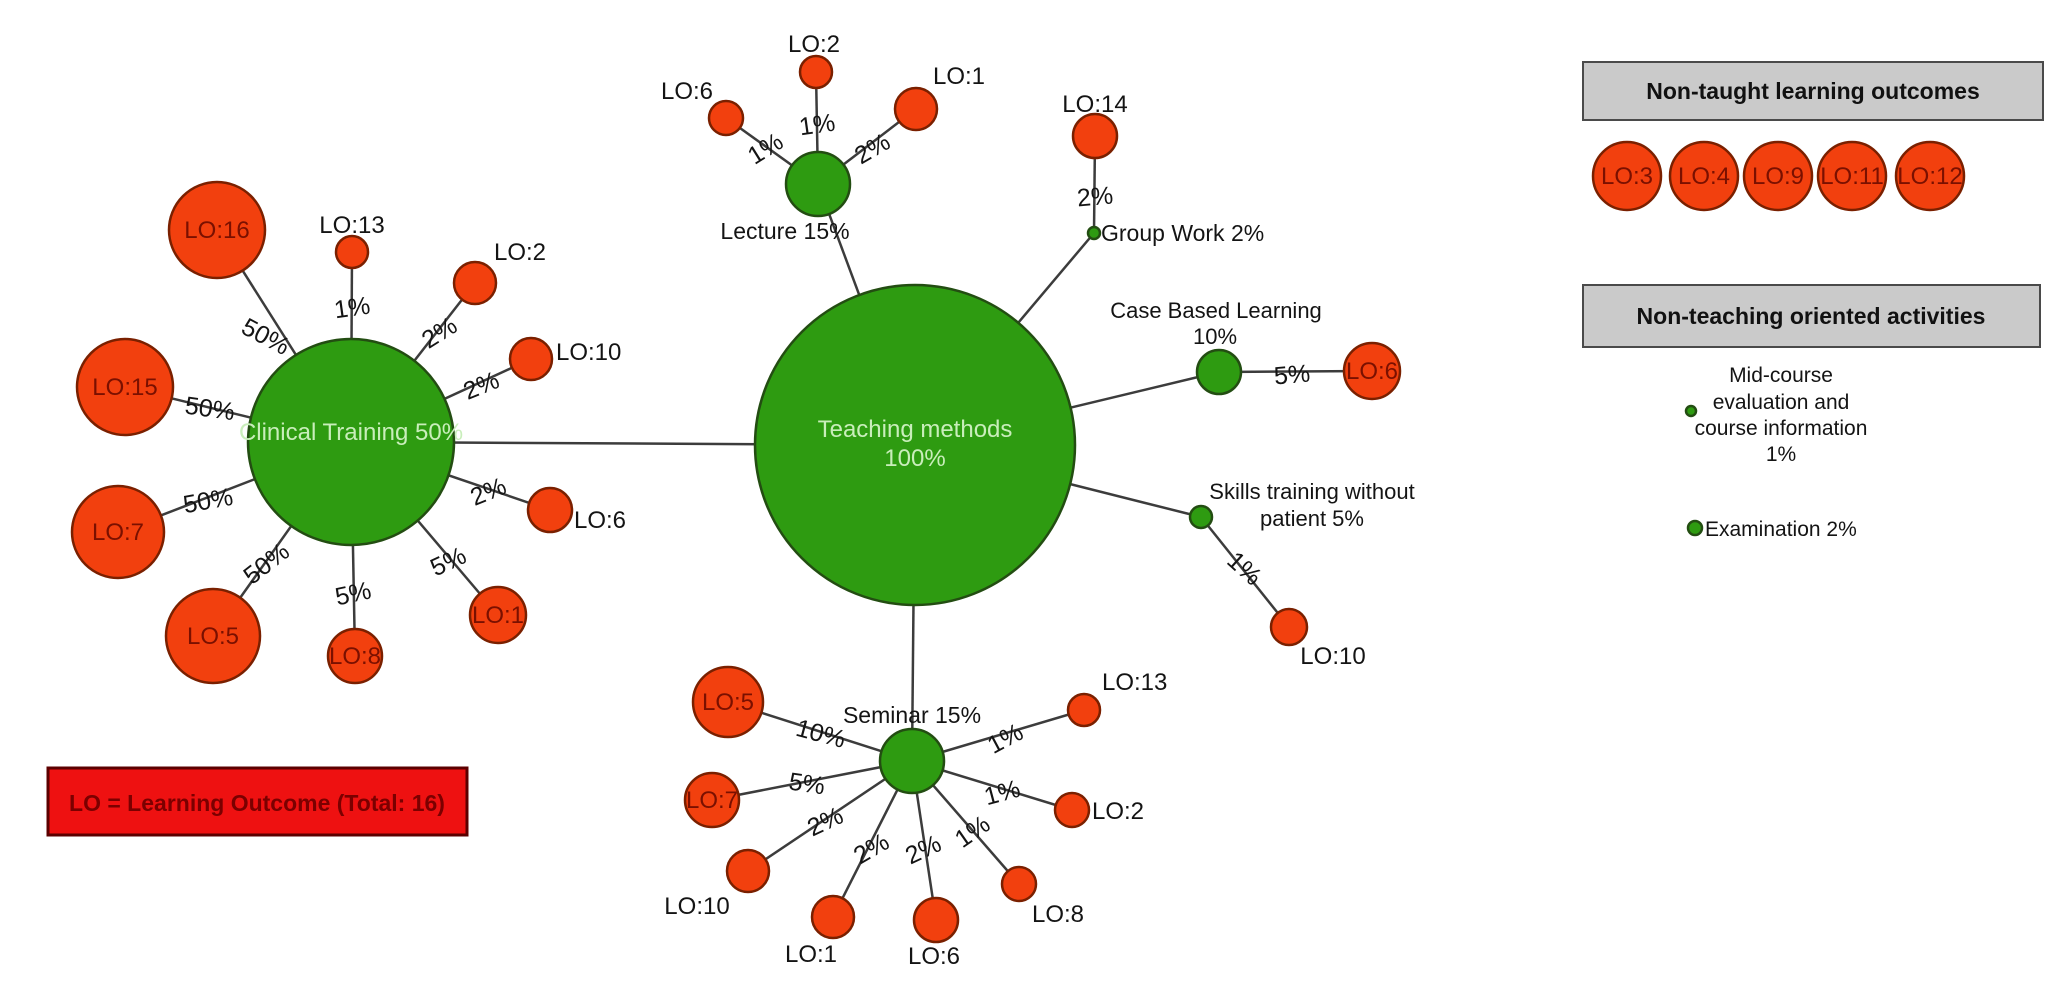 This screenshot has width=2059, height=1001. I want to click on mid-course-label: evaluation and, so click(1781, 402).